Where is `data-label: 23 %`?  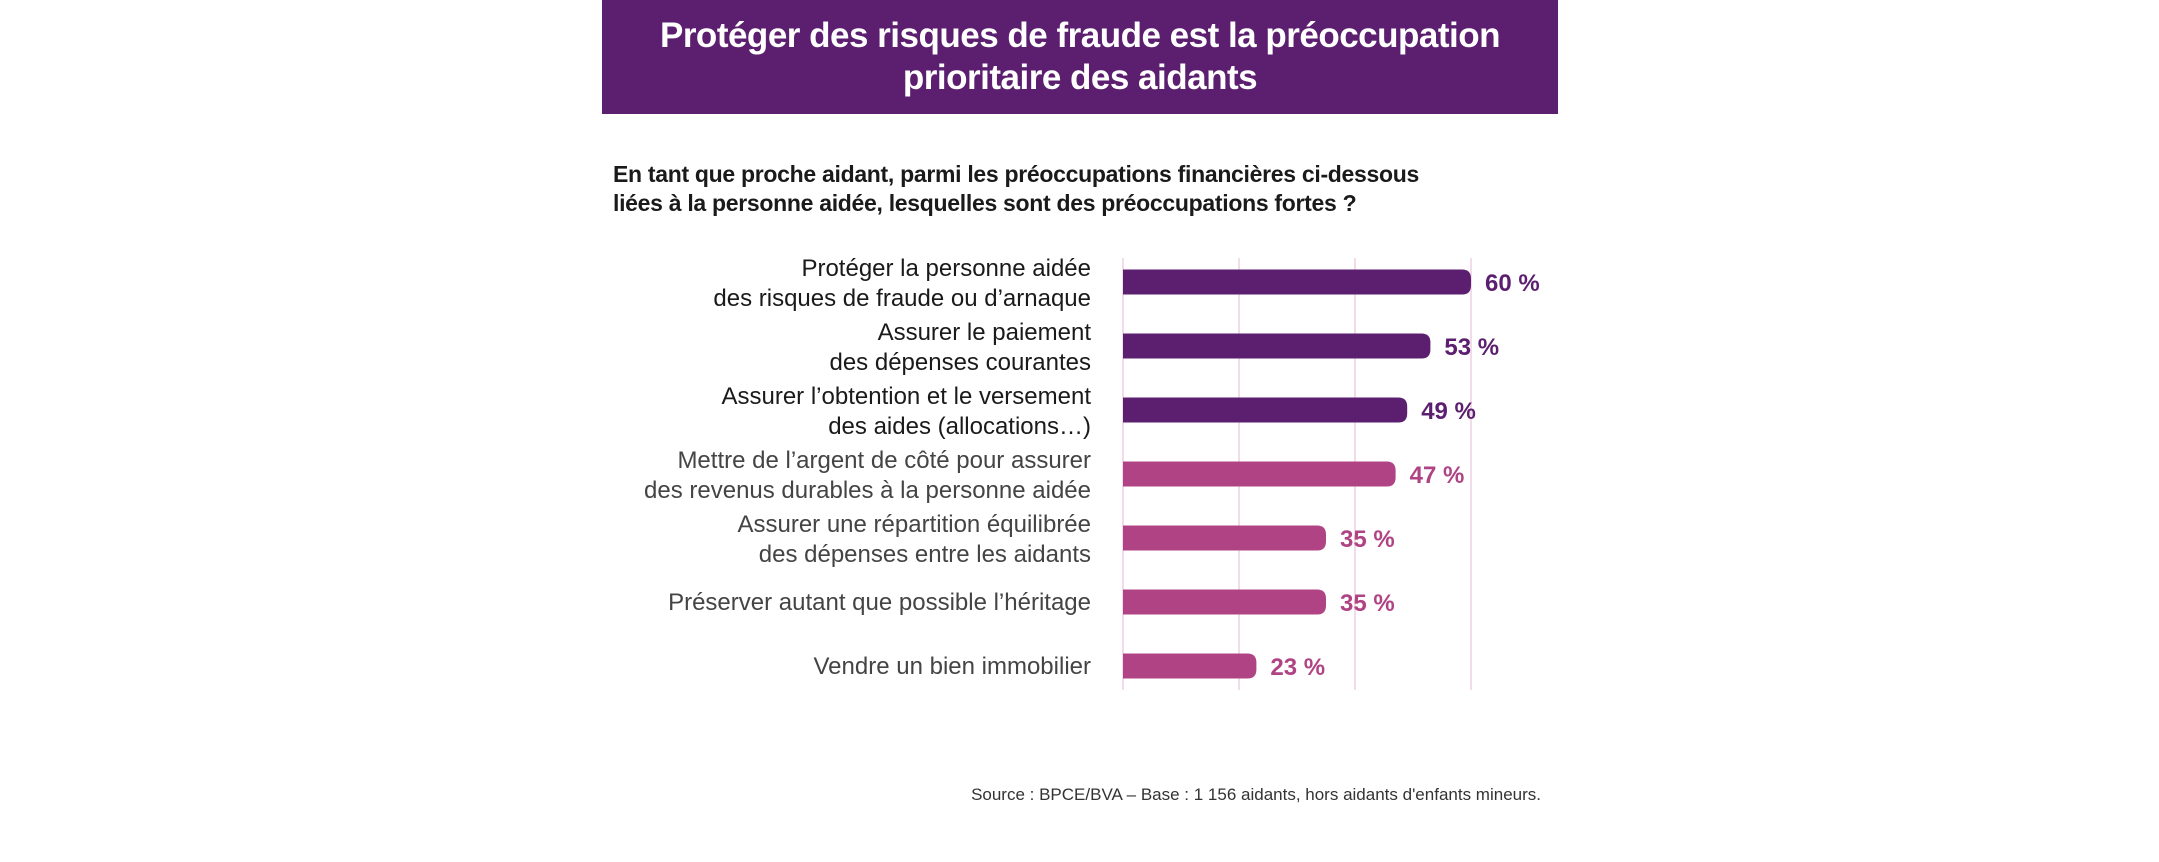 data-label: 23 % is located at coordinates (1297, 667).